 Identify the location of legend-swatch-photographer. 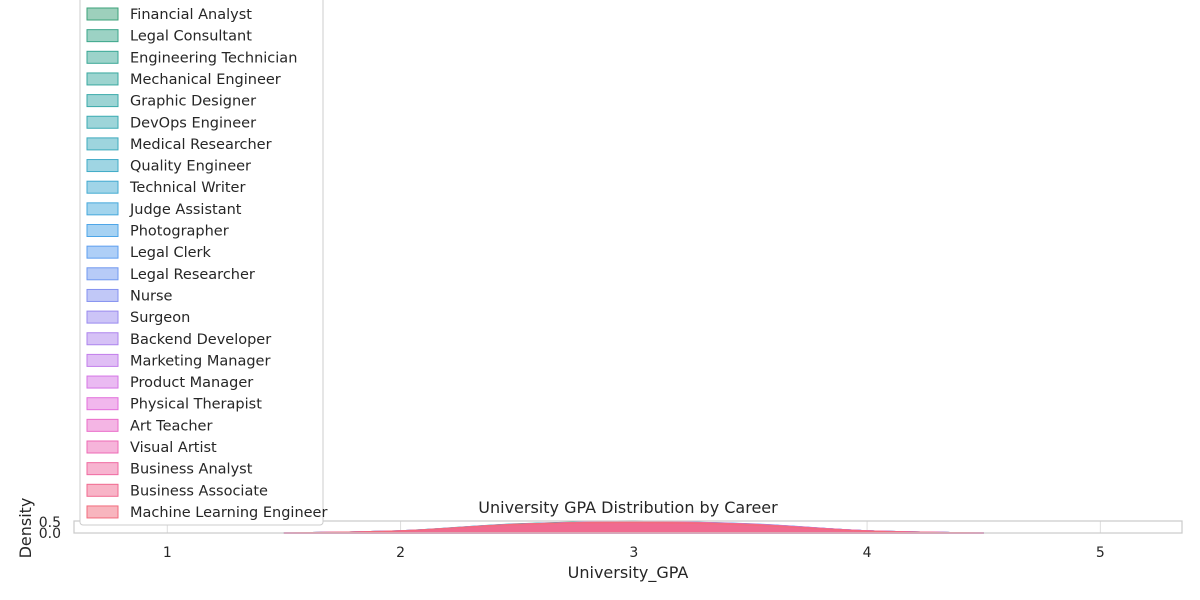
(102, 230).